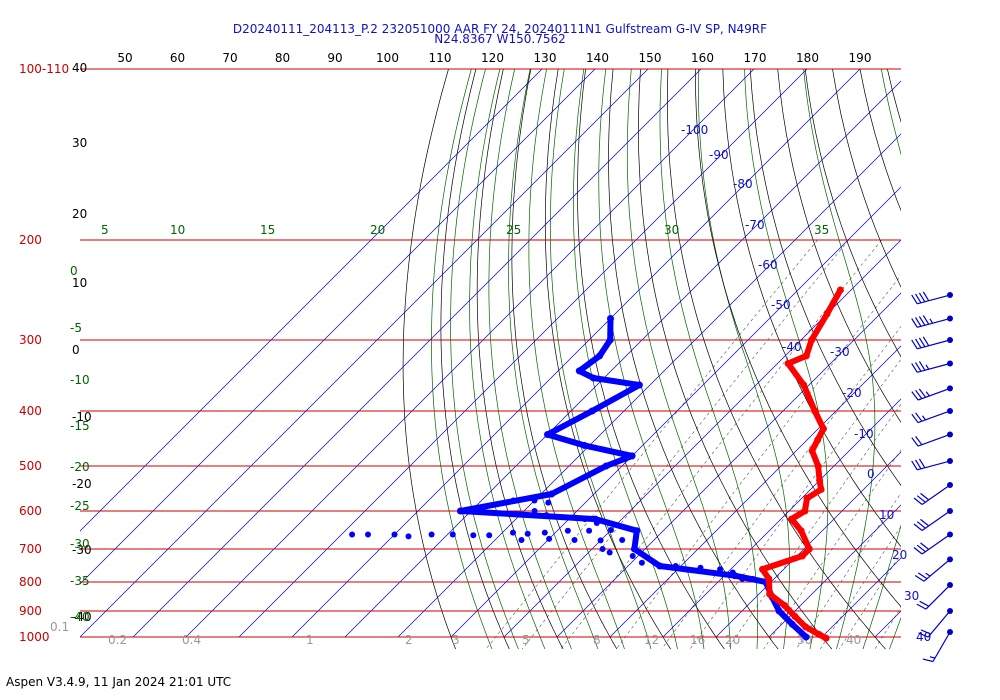 This screenshot has width=1000, height=700. I want to click on isotherm--20, so click(755, 491).